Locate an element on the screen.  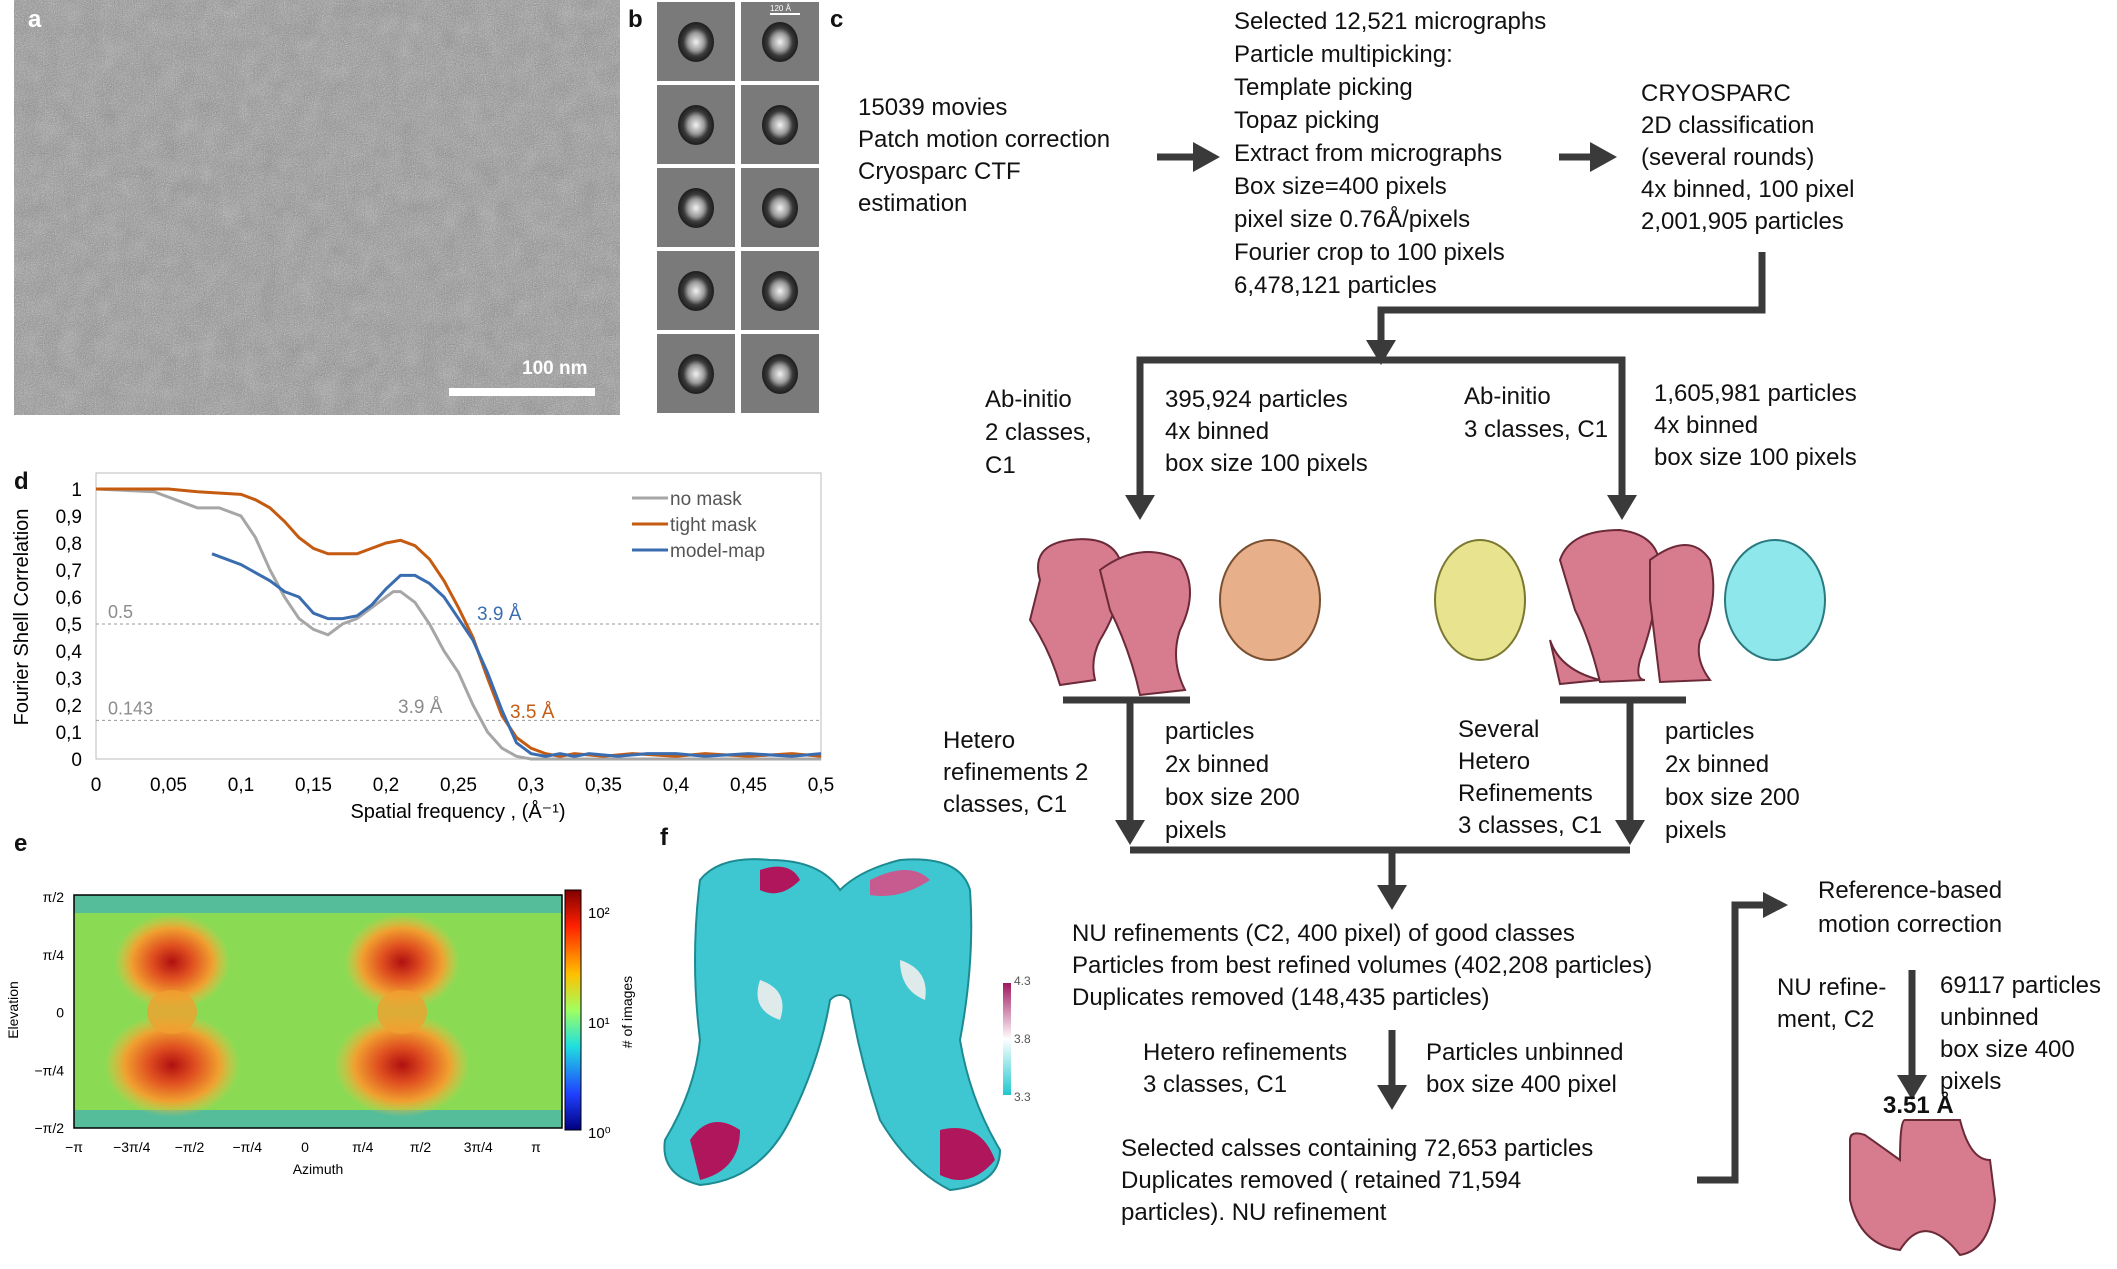
step-picking-line: Particle multipicking: is located at coordinates (1343, 54).